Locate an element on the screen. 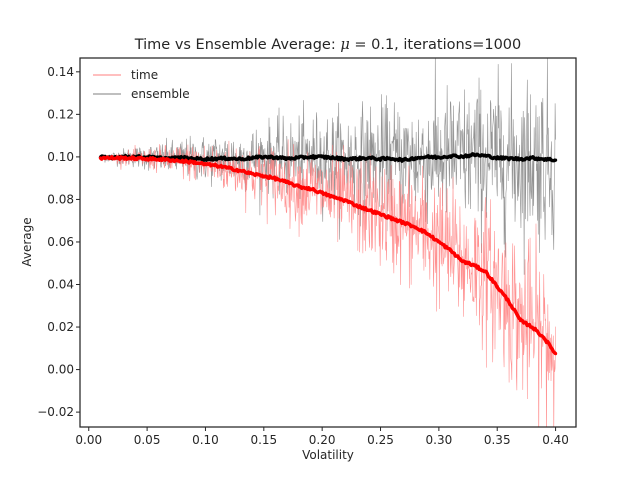 The width and height of the screenshot is (640, 480). x-axis-label: Volatility is located at coordinates (328, 455).